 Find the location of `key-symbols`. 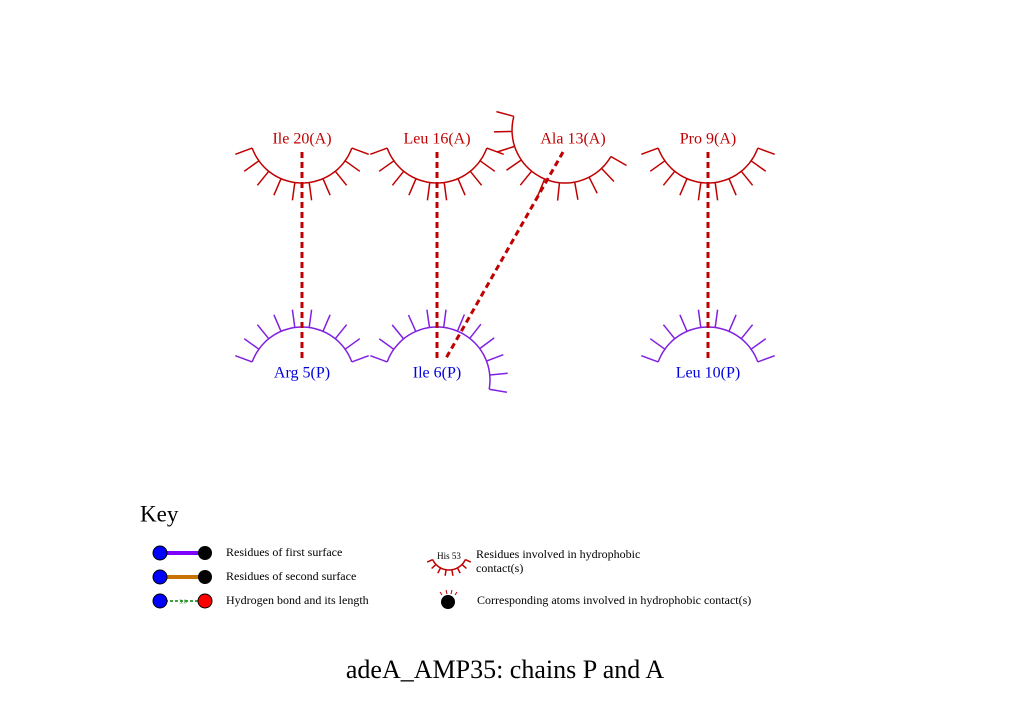

key-symbols is located at coordinates (312, 577).